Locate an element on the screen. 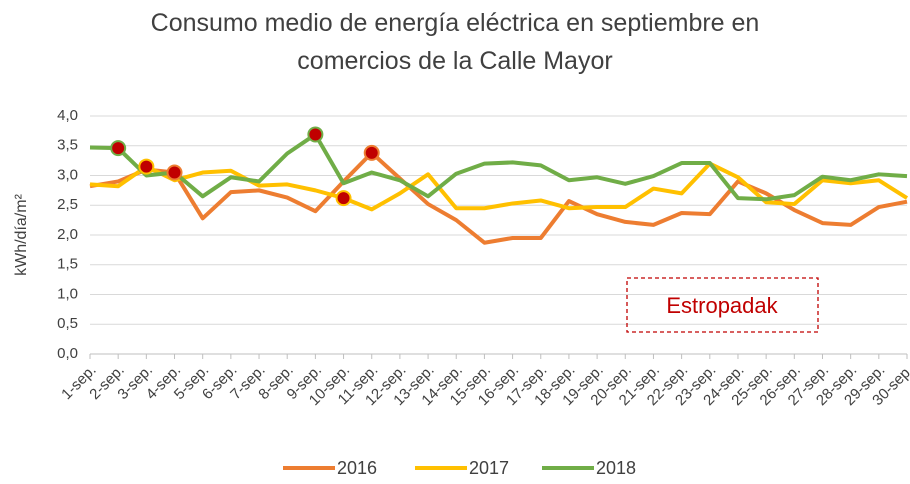 This screenshot has width=910, height=484. annotation-box is located at coordinates (722, 305).